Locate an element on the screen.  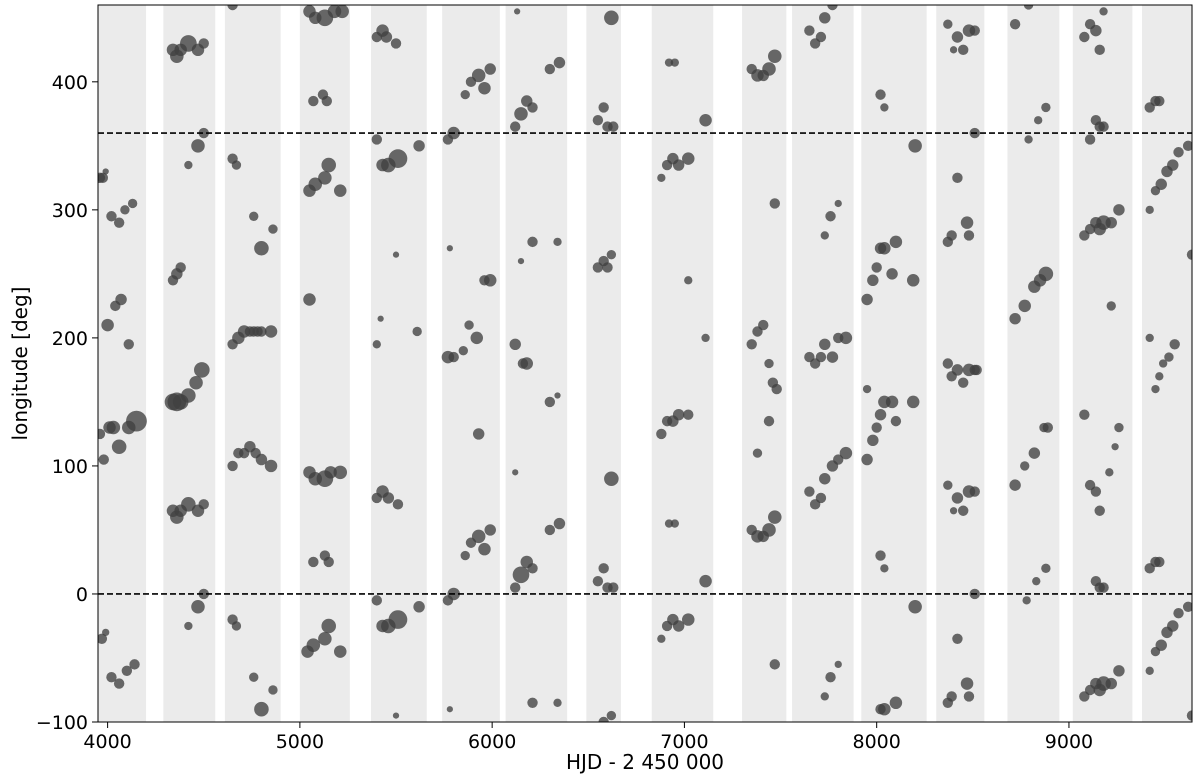
x-tick-label: 5000 is located at coordinates (300, 742).